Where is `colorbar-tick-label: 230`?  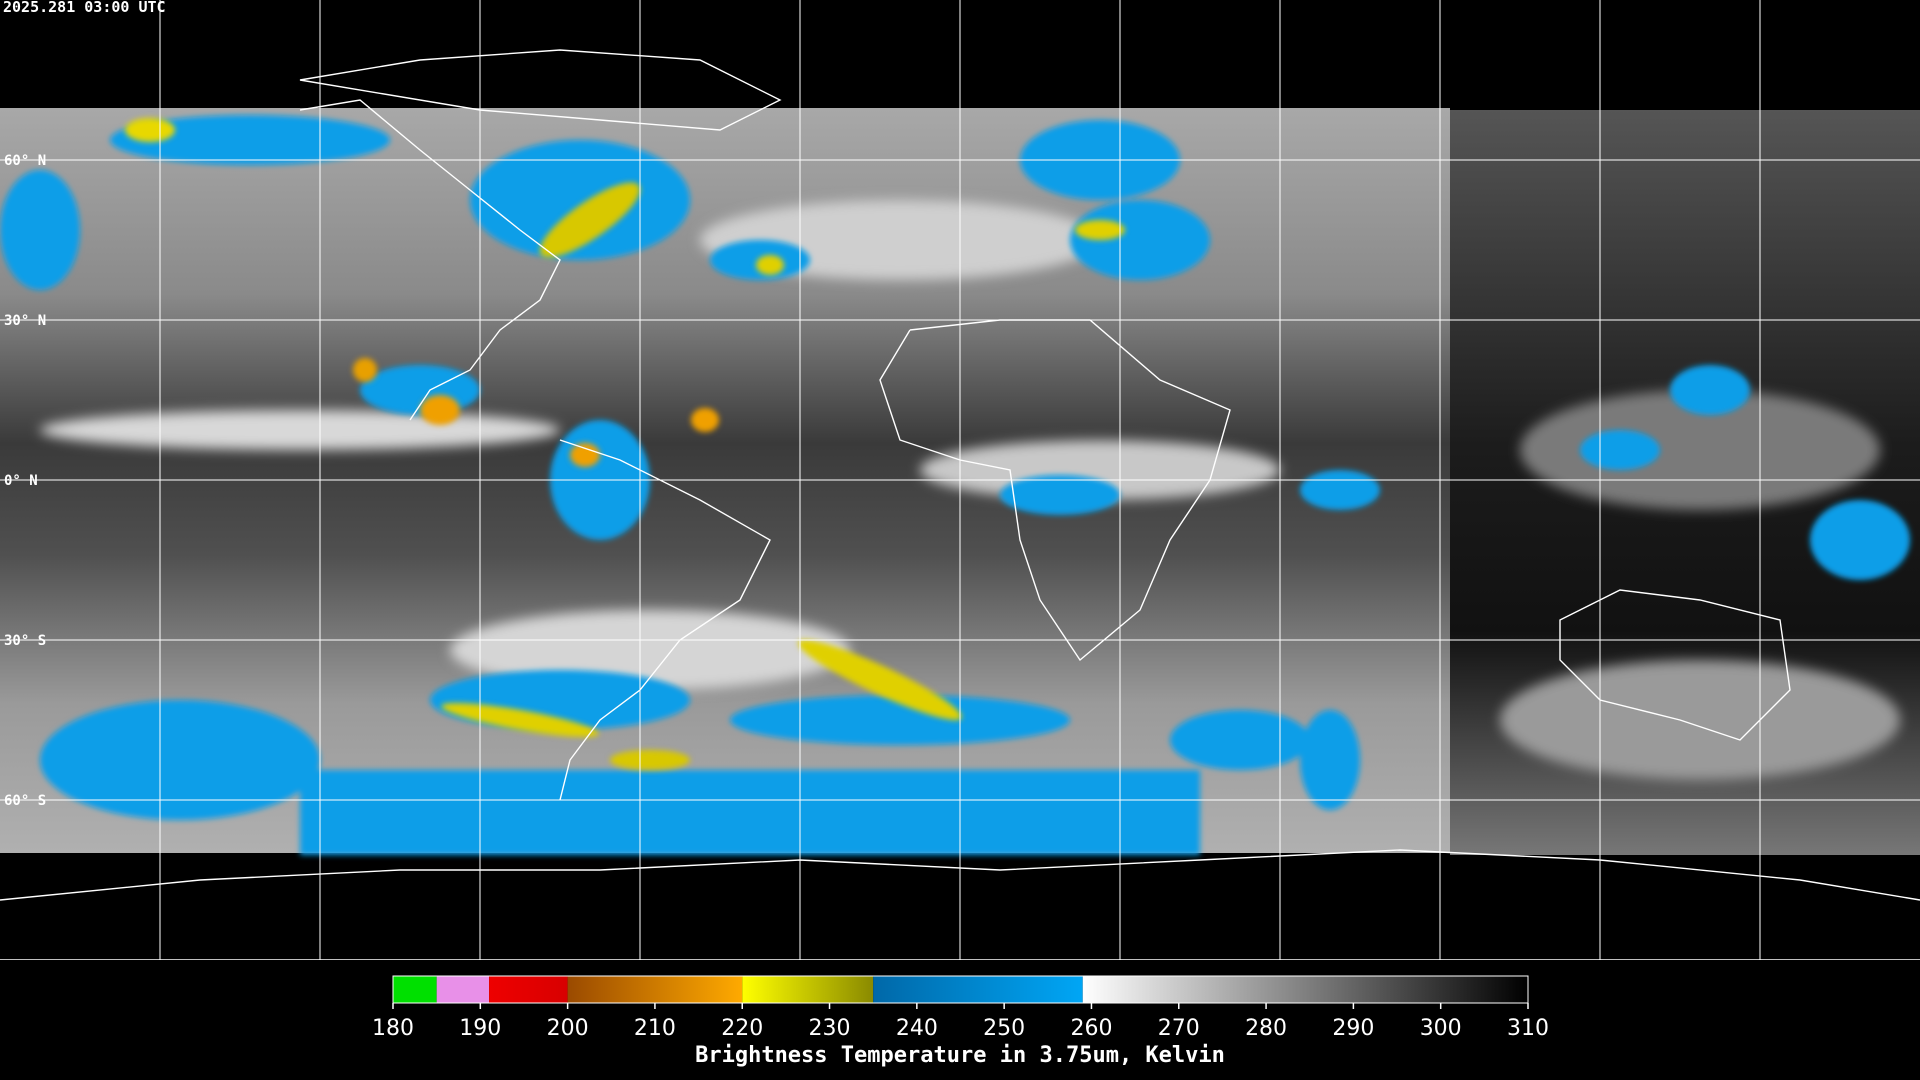
colorbar-tick-label: 230 is located at coordinates (830, 1028).